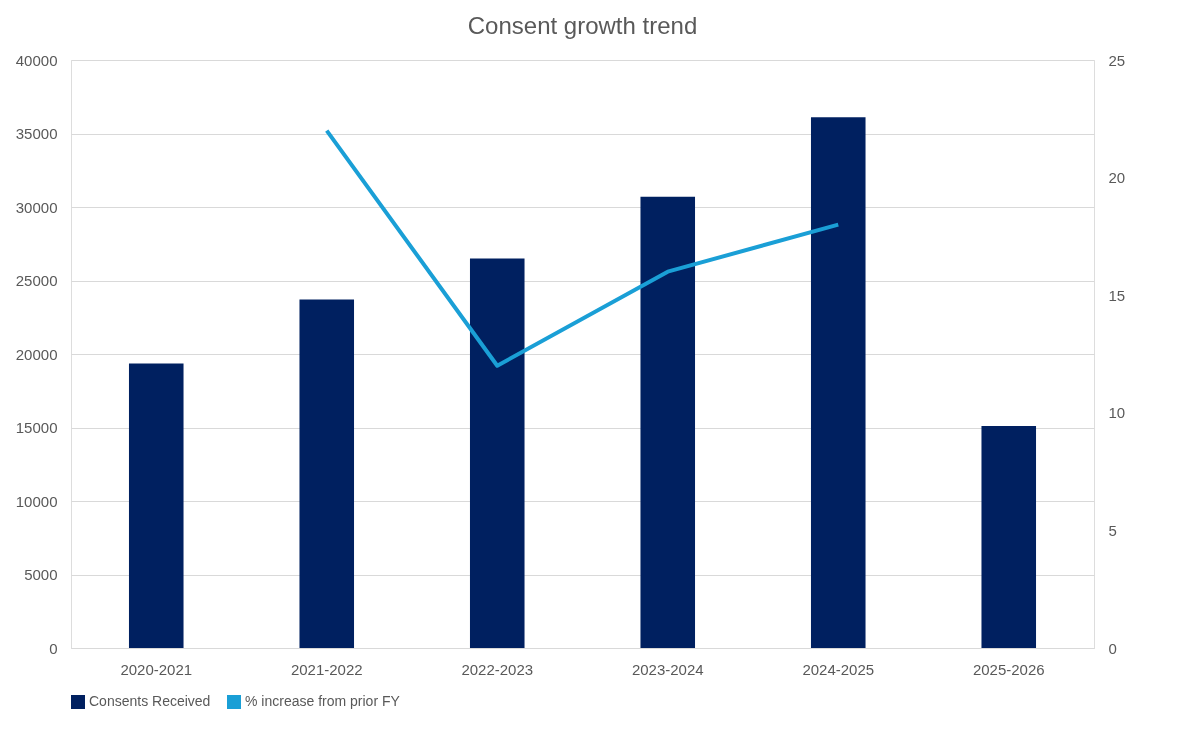 This screenshot has width=1179, height=749. Describe the element at coordinates (156, 669) in the screenshot. I see `x-tick-label: 2020-2021` at that location.